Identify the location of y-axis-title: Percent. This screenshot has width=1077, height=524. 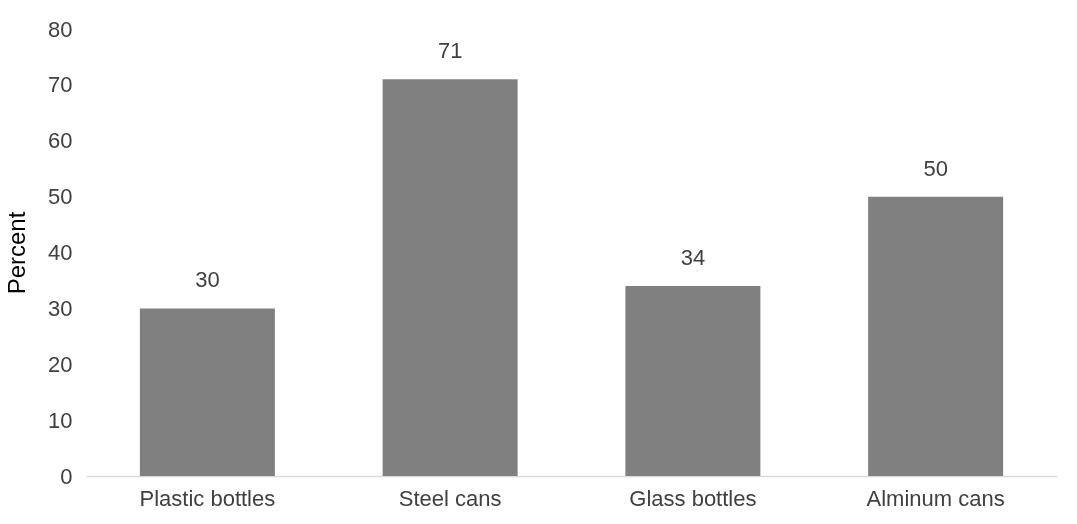
(17, 253).